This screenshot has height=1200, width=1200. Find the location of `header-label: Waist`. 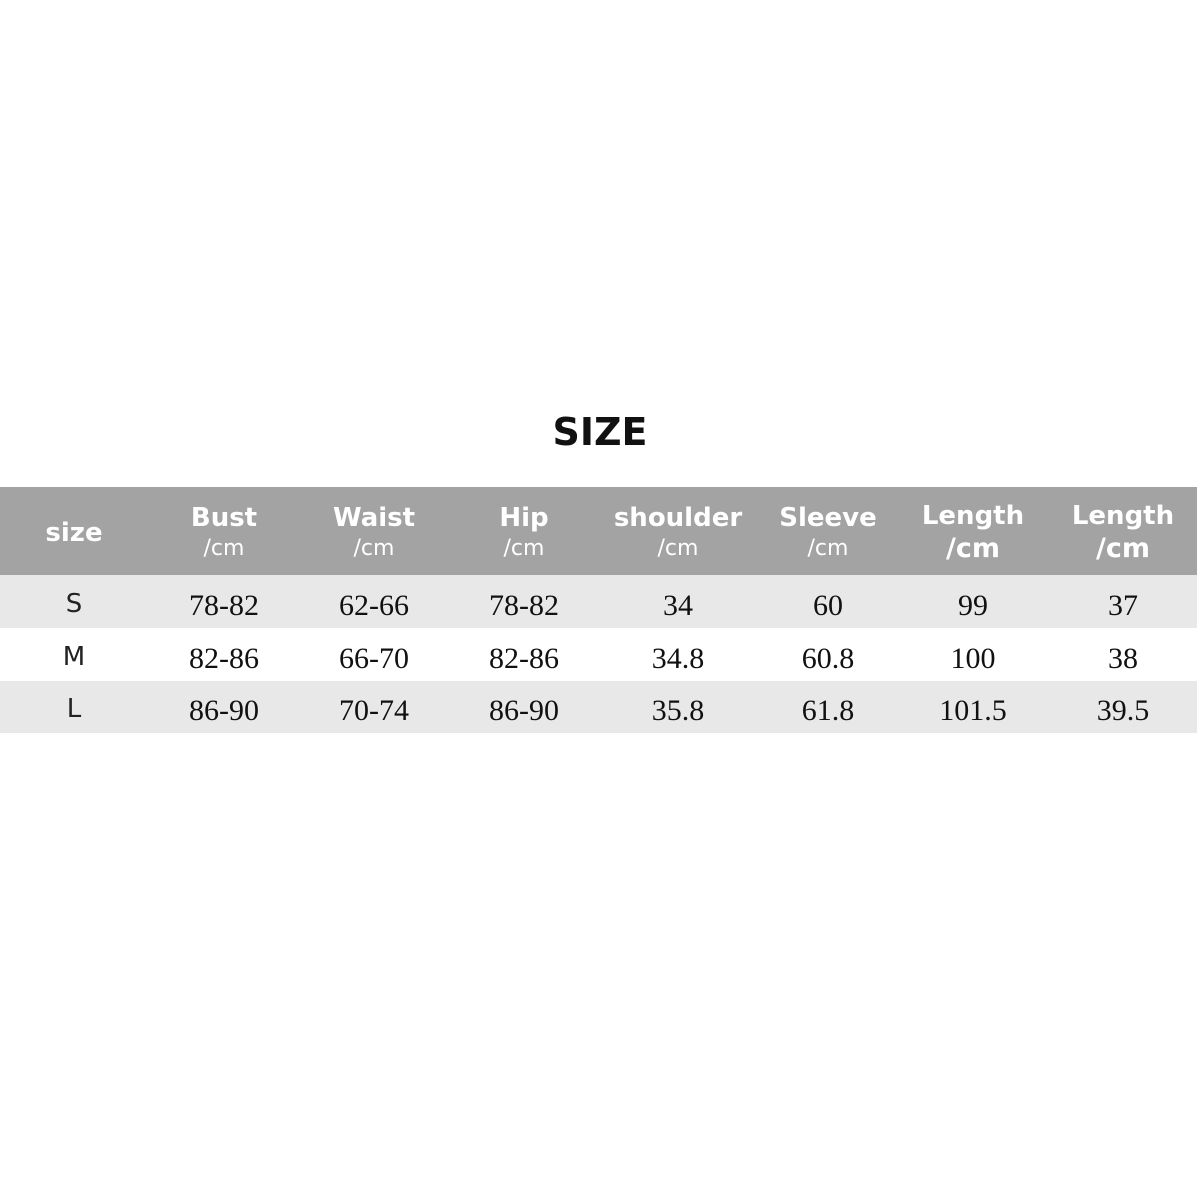

header-label: Waist is located at coordinates (374, 518).